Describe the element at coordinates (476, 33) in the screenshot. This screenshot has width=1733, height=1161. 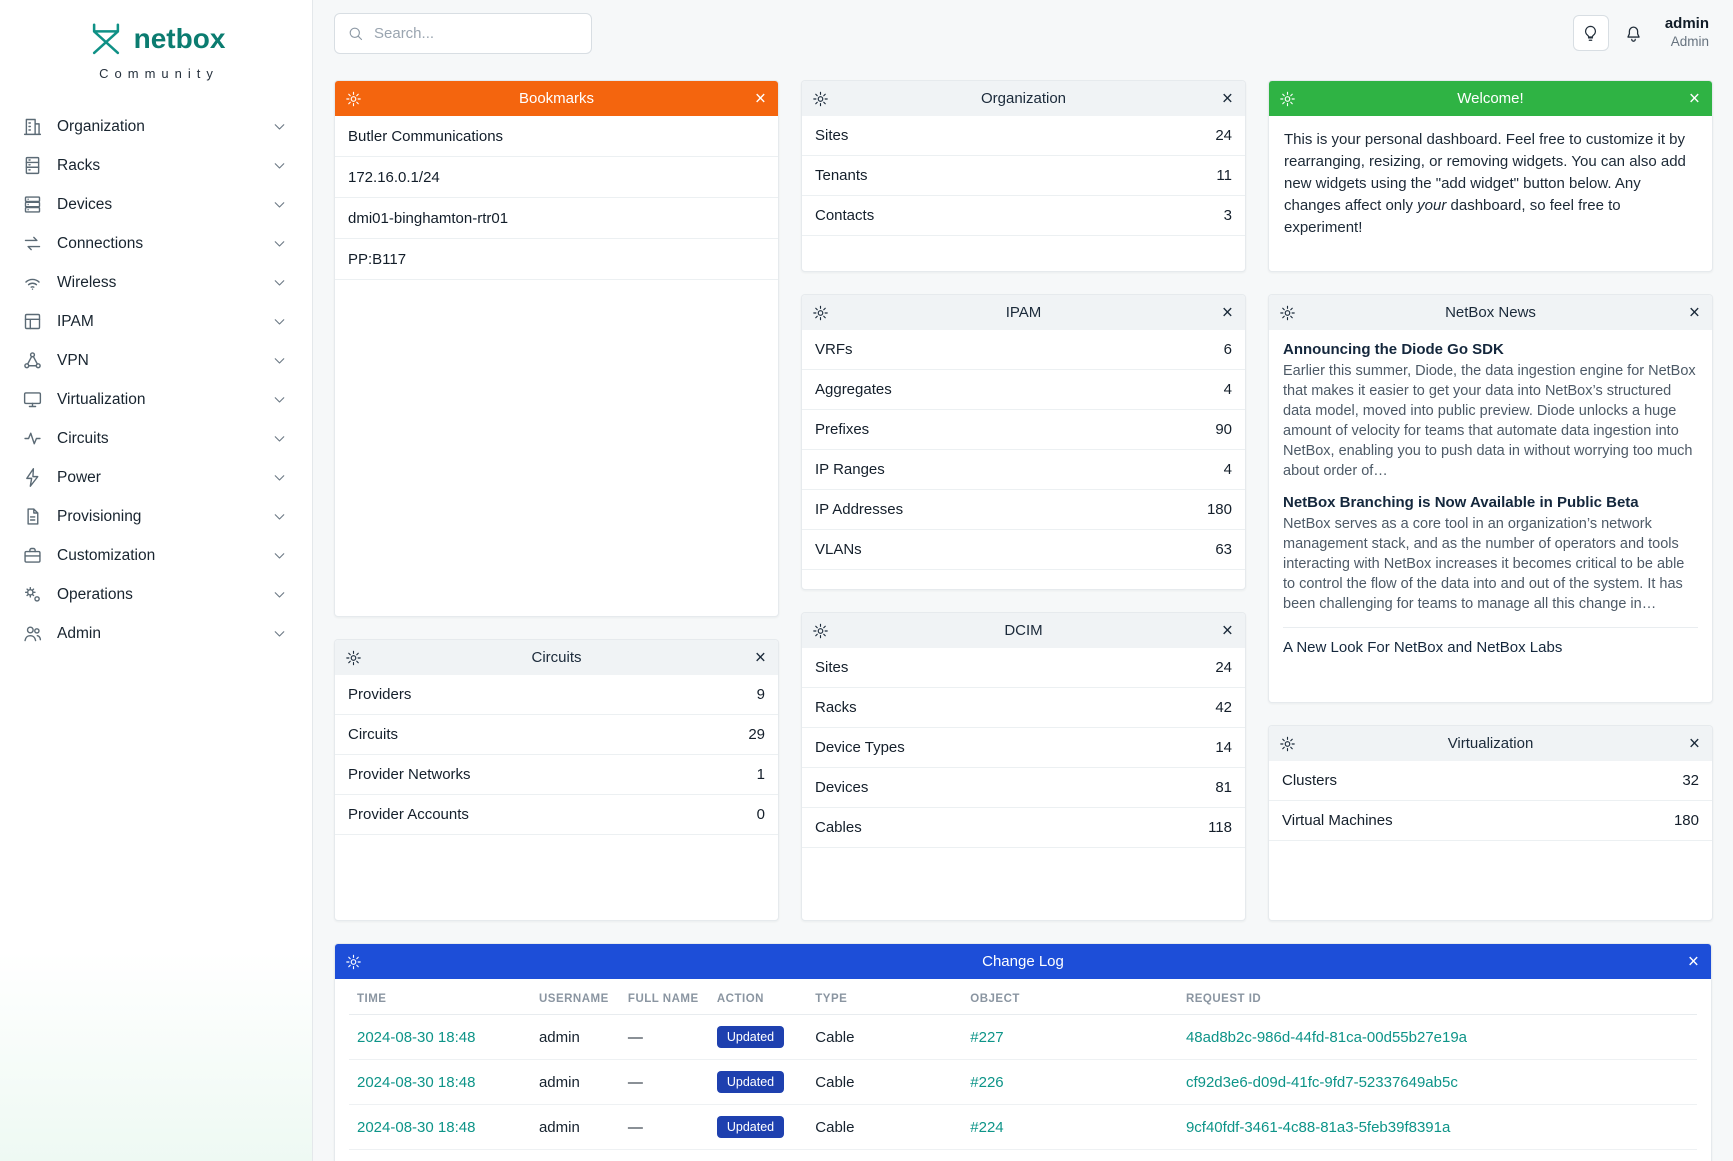
I see `search-input` at that location.